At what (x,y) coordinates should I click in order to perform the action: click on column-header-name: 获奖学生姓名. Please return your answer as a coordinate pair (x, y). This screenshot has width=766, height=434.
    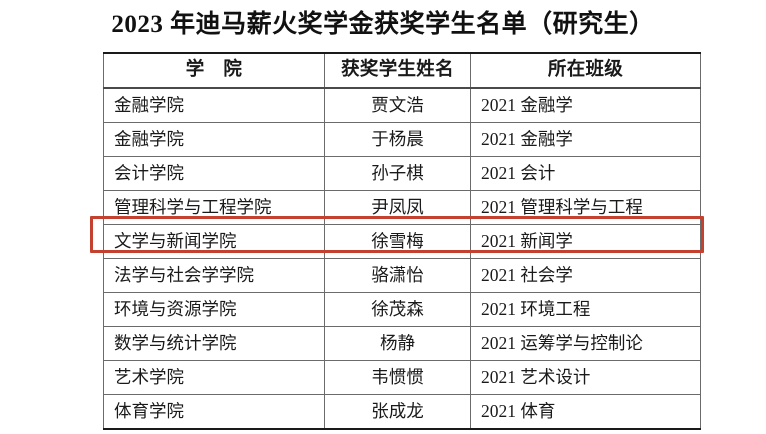
    Looking at the image, I should click on (397, 70).